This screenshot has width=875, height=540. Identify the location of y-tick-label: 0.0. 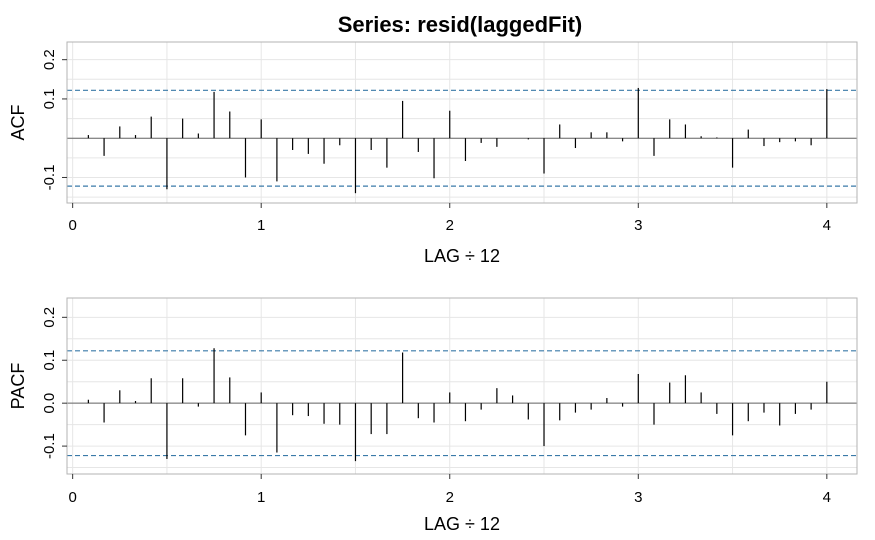
(49, 403).